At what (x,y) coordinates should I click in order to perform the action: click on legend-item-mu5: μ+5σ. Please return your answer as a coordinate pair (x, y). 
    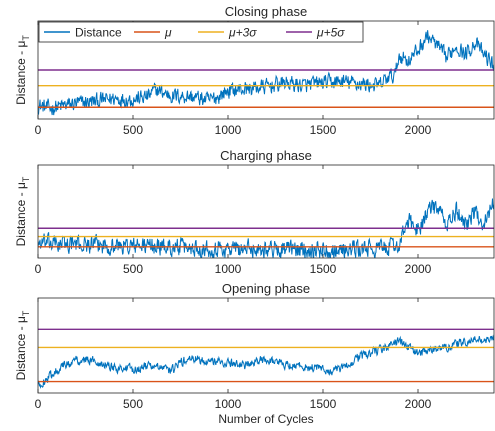
    Looking at the image, I should click on (315, 33).